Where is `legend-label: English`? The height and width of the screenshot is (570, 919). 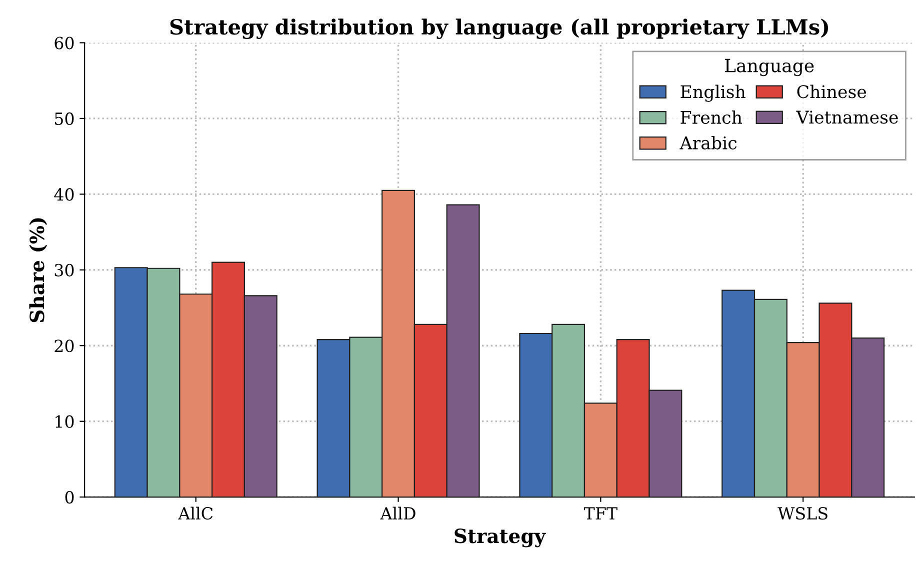
legend-label: English is located at coordinates (713, 93).